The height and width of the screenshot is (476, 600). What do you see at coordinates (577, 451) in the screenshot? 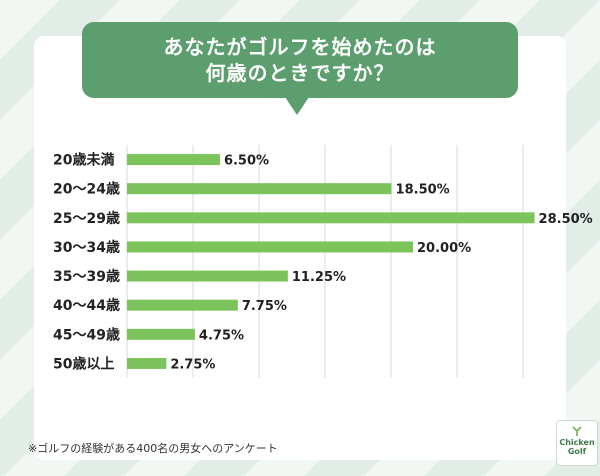
I see `logo-text-2: Golf` at bounding box center [577, 451].